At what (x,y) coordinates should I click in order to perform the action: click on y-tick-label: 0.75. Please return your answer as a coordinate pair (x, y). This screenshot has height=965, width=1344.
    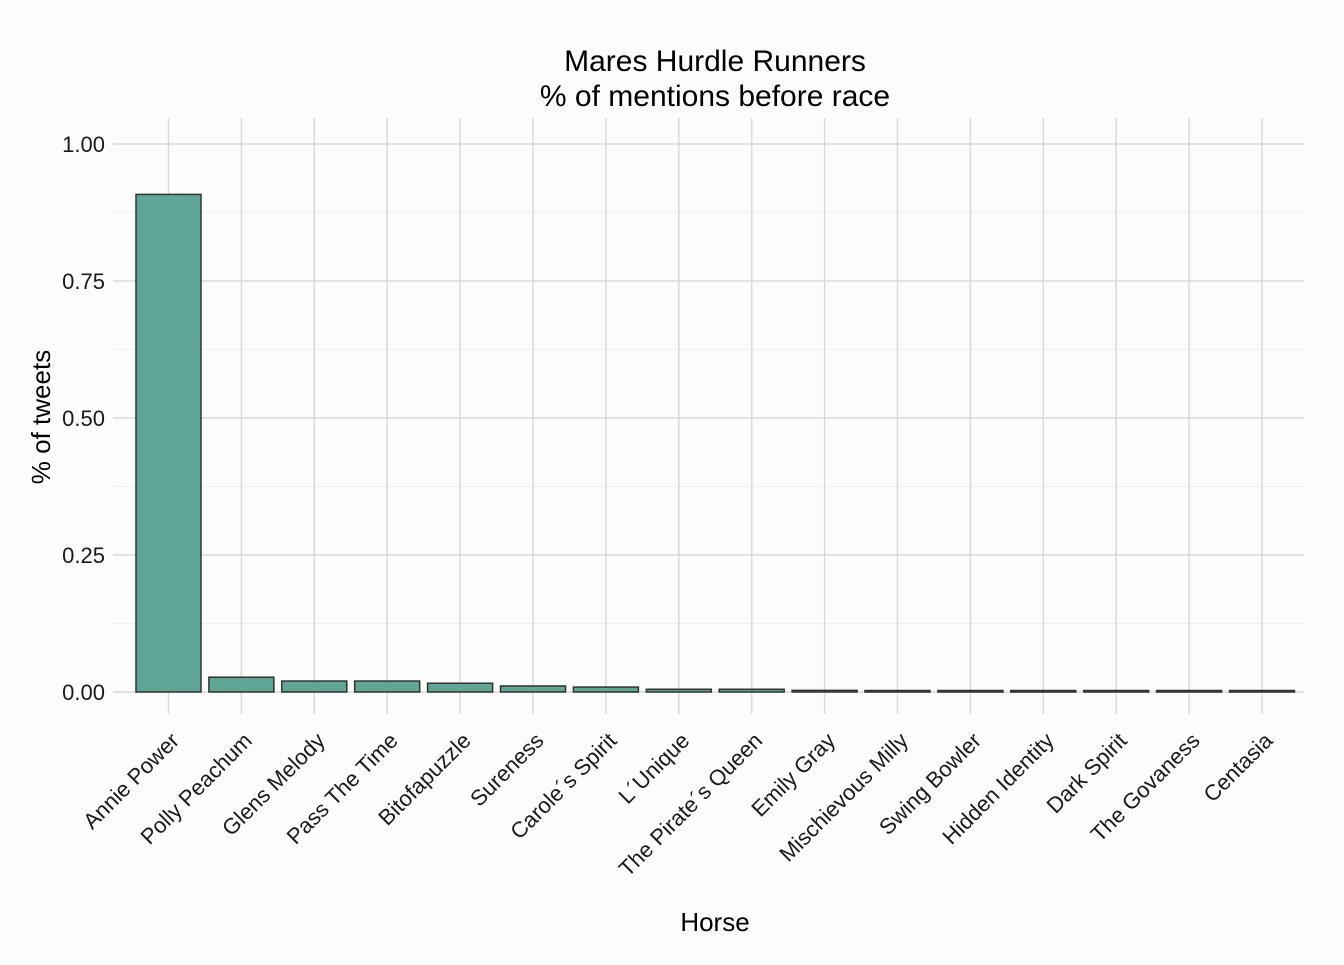
    Looking at the image, I should click on (83, 281).